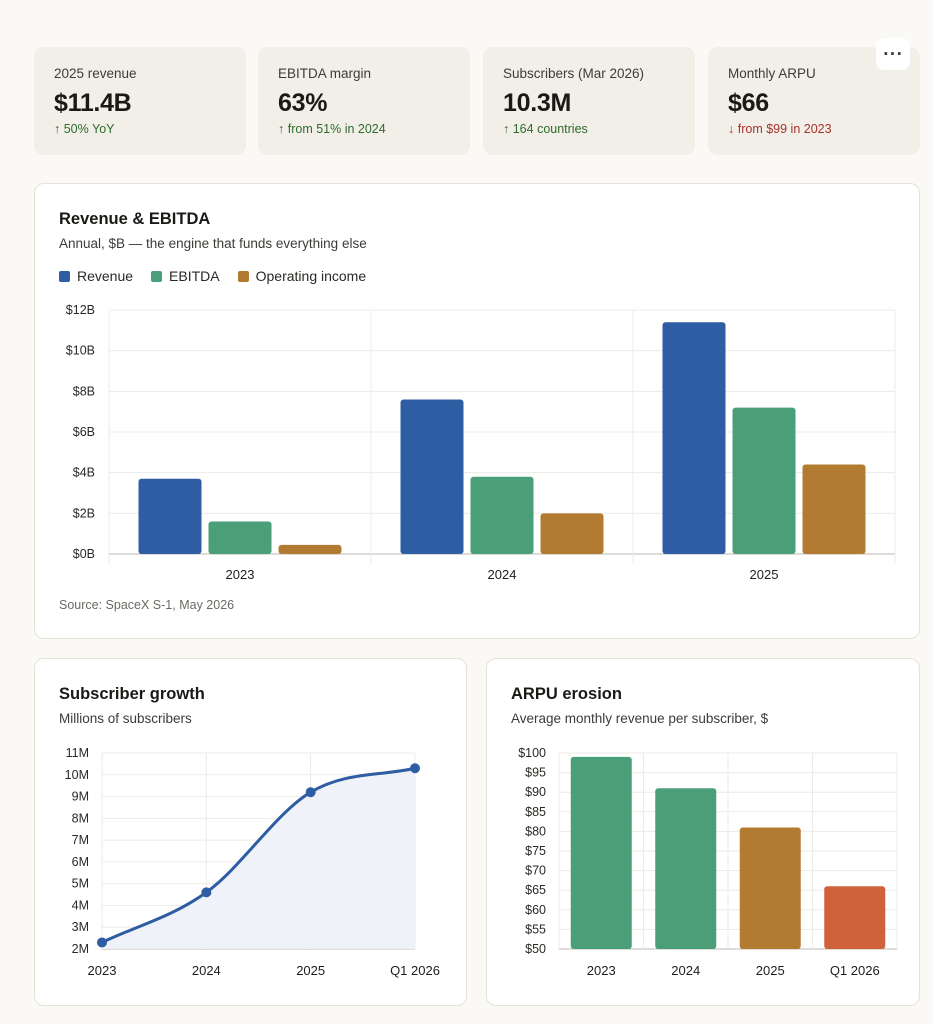  What do you see at coordinates (80, 905) in the screenshot?
I see `y-tick-label: 4M` at bounding box center [80, 905].